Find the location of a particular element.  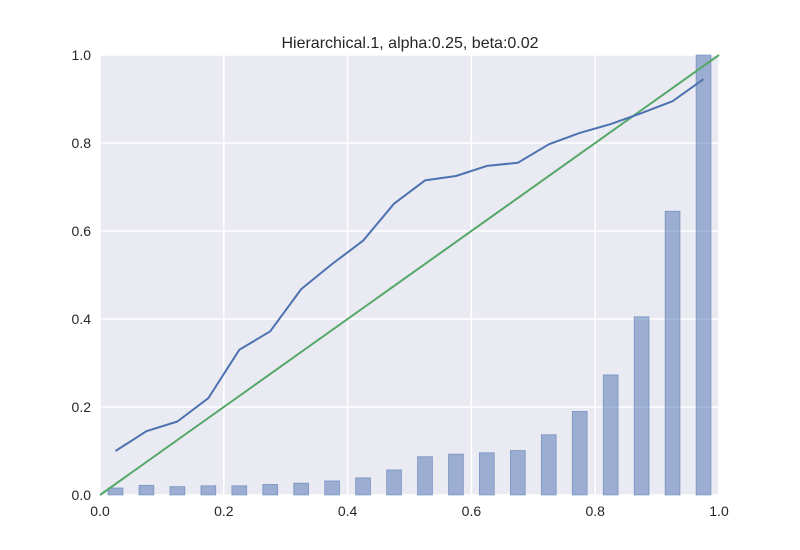

y-tick-label: 0.8 is located at coordinates (82, 143).